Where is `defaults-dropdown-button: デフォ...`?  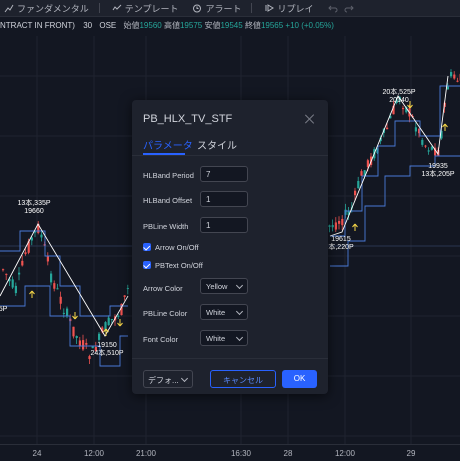
defaults-dropdown-button: デフォ... is located at coordinates (168, 379).